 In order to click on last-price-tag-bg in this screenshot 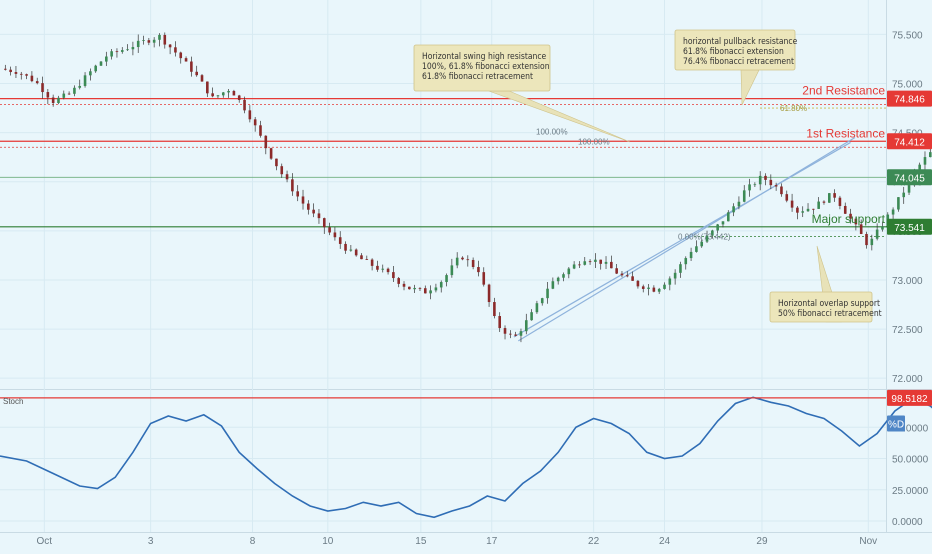, I will do `click(909, 177)`.